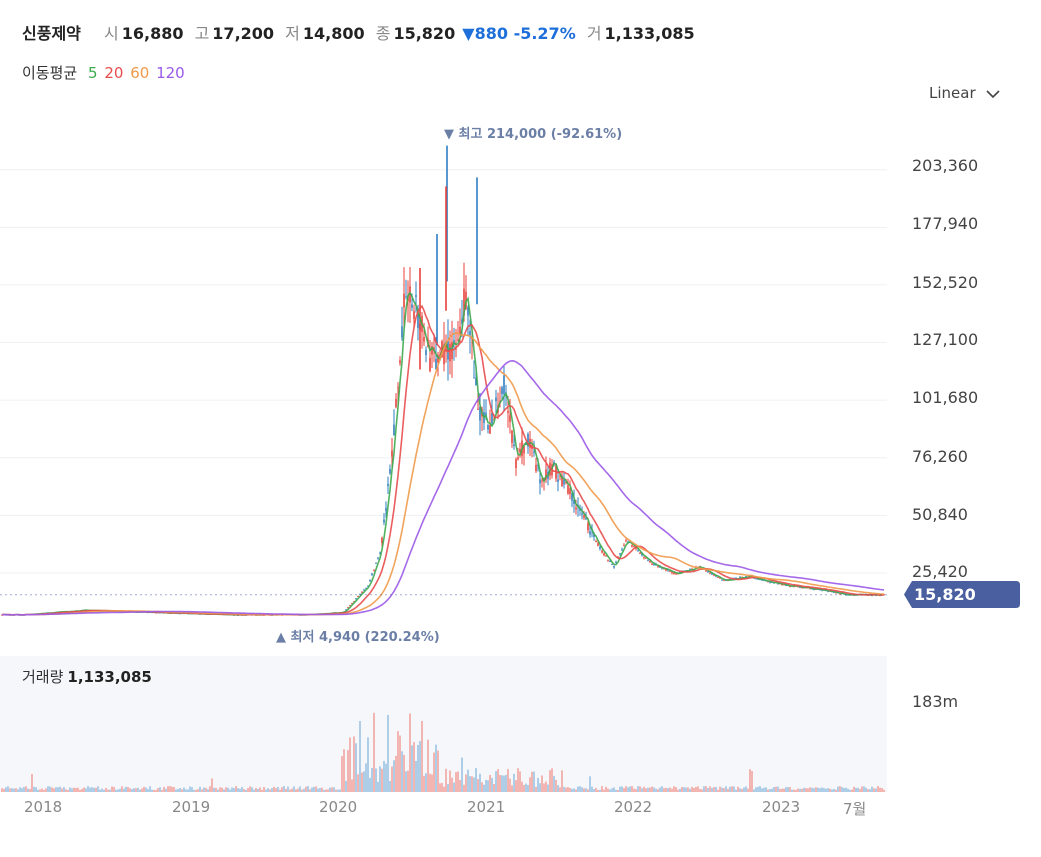 This screenshot has height=857, width=1041. Describe the element at coordinates (964, 93) in the screenshot. I see `scale-selector: Linear` at that location.